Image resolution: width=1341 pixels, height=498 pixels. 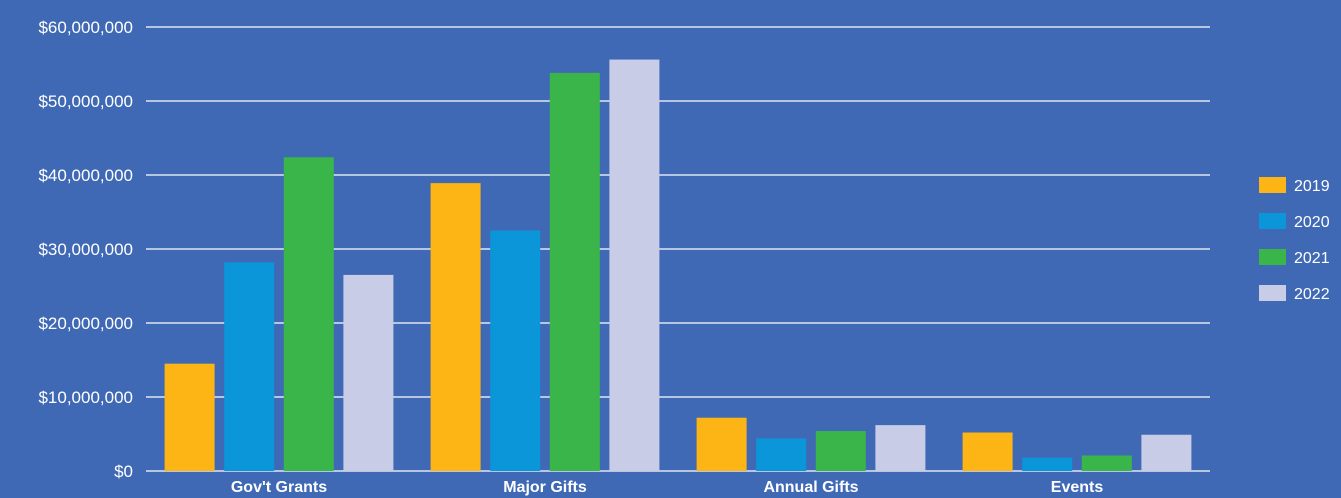 I want to click on y-tick-label: $10,000,000, so click(x=85, y=397).